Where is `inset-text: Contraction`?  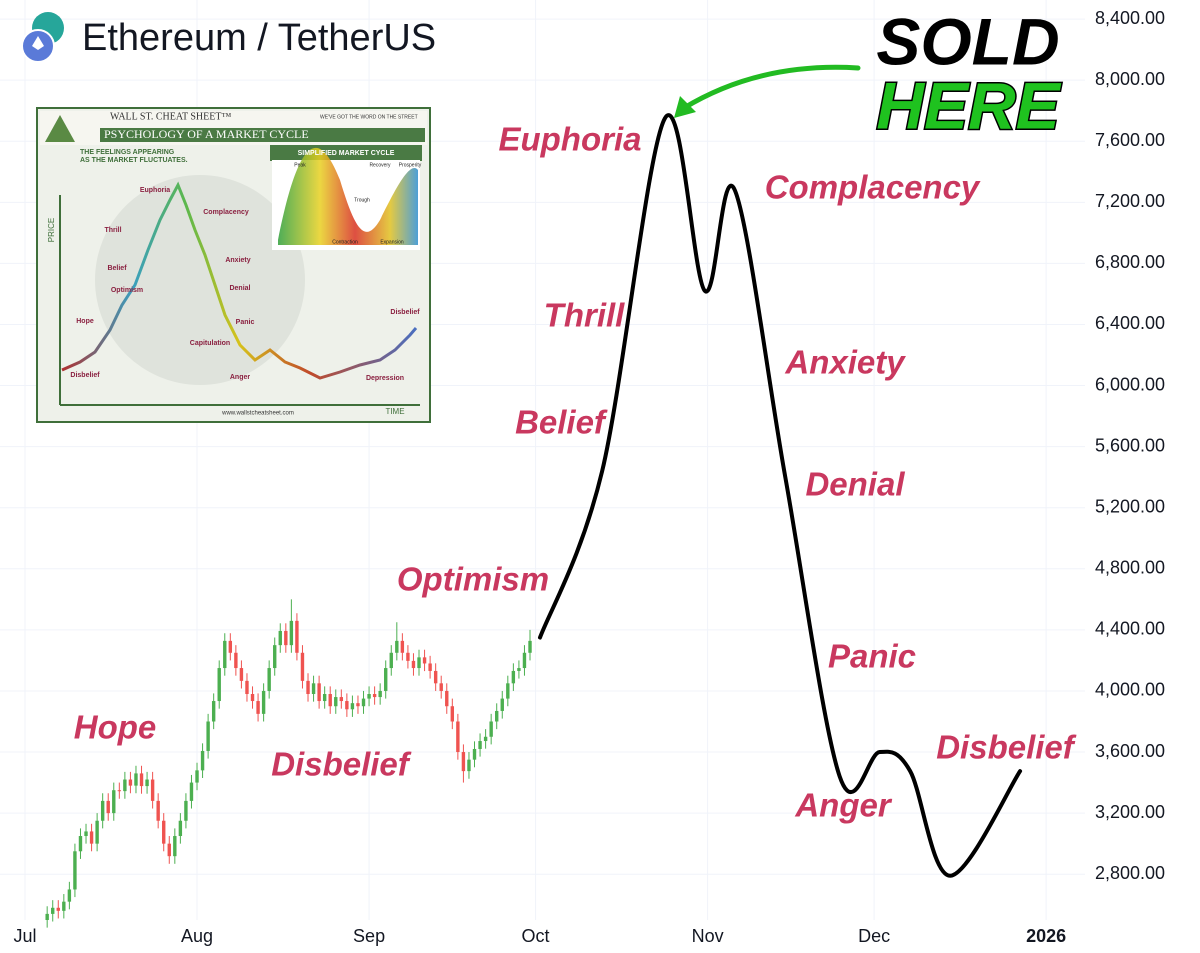
inset-text: Contraction is located at coordinates (345, 242).